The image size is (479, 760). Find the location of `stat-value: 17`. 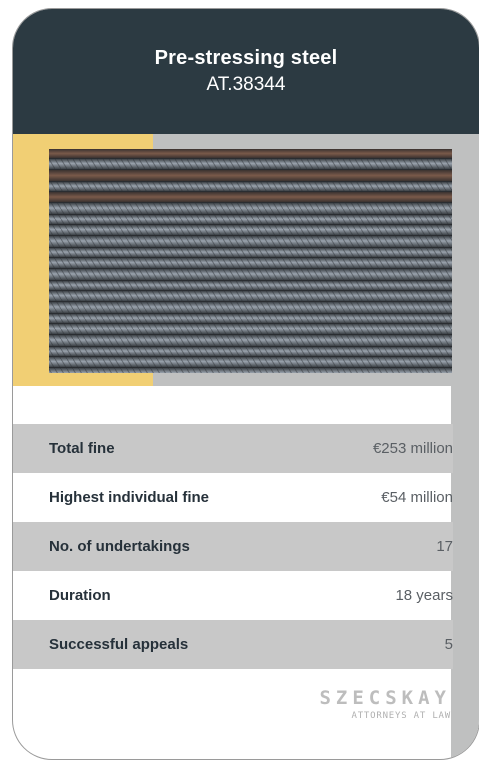

stat-value: 17 is located at coordinates (444, 546).